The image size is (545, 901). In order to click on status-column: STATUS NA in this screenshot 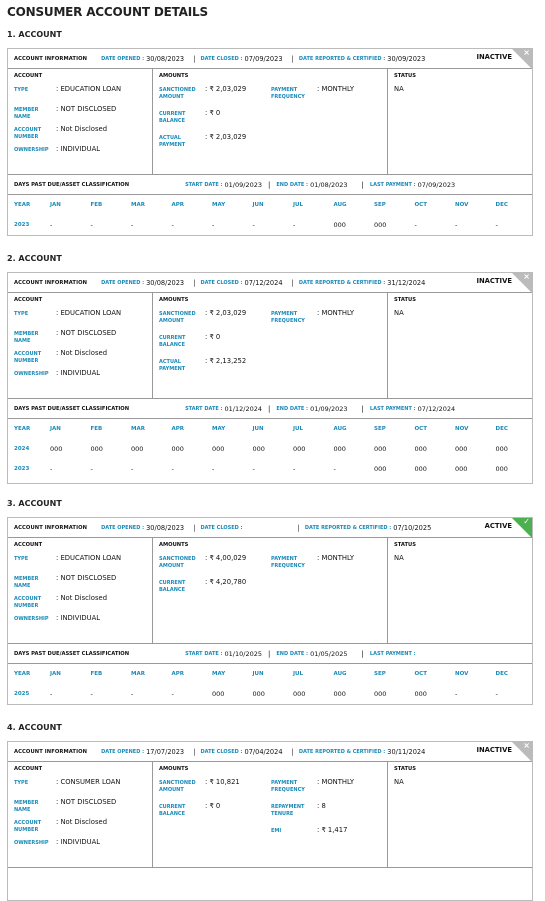, I will do `click(460, 590)`.